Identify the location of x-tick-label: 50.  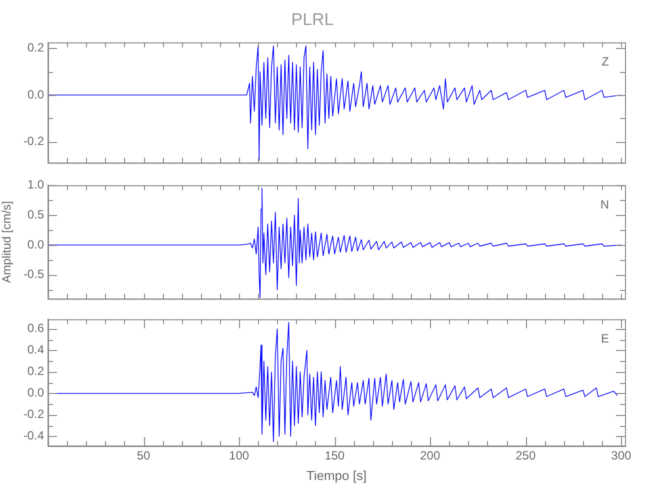
(143, 455).